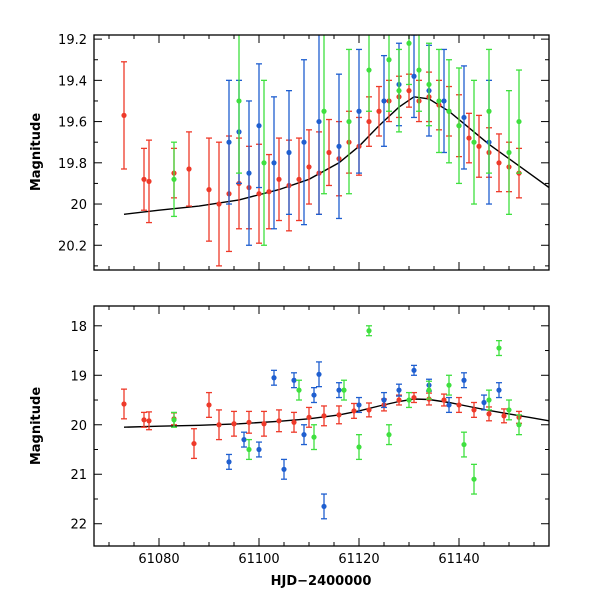 The image size is (600, 600). What do you see at coordinates (258, 559) in the screenshot?
I see `x-tick-label: 61100` at bounding box center [258, 559].